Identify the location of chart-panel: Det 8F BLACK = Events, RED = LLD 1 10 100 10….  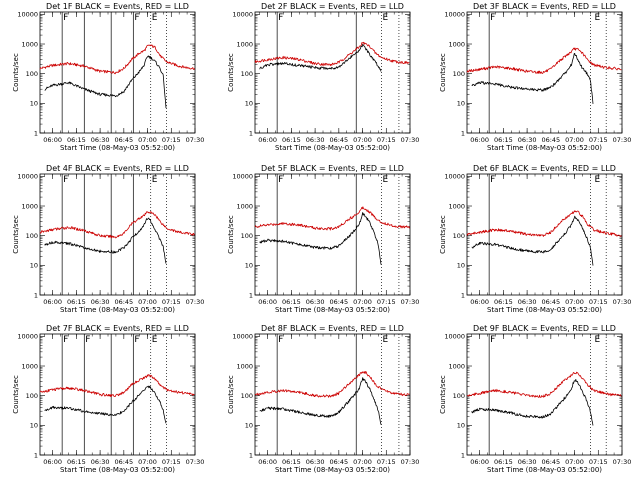
(323, 399).